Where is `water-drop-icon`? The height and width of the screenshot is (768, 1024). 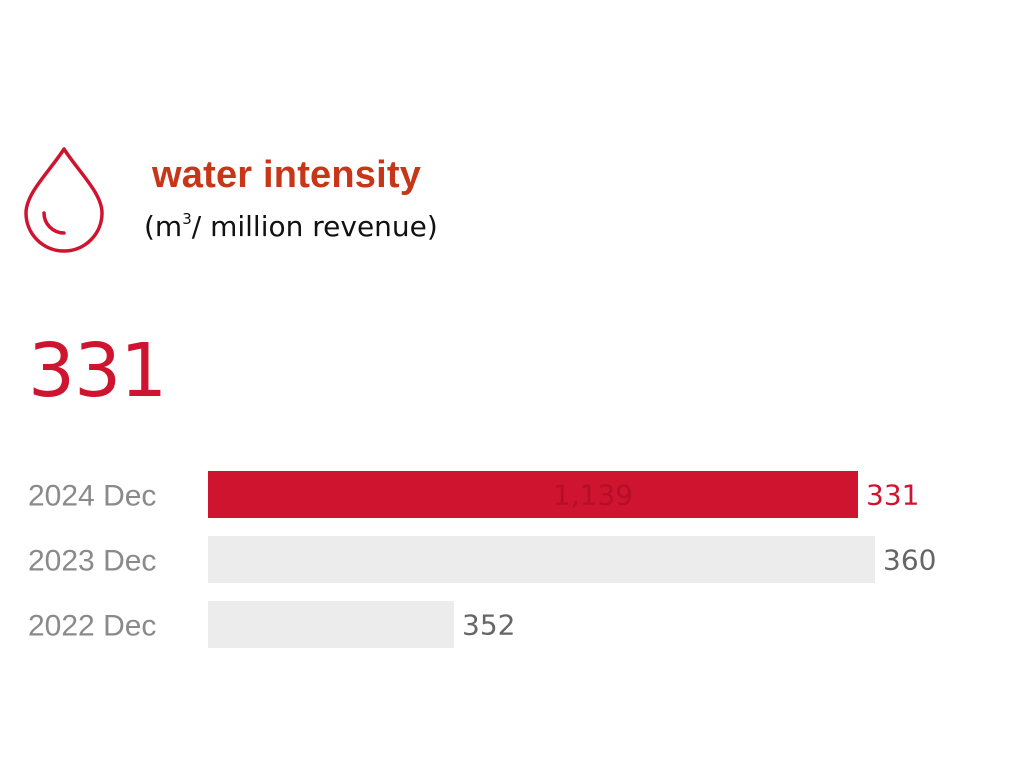 water-drop-icon is located at coordinates (64, 200).